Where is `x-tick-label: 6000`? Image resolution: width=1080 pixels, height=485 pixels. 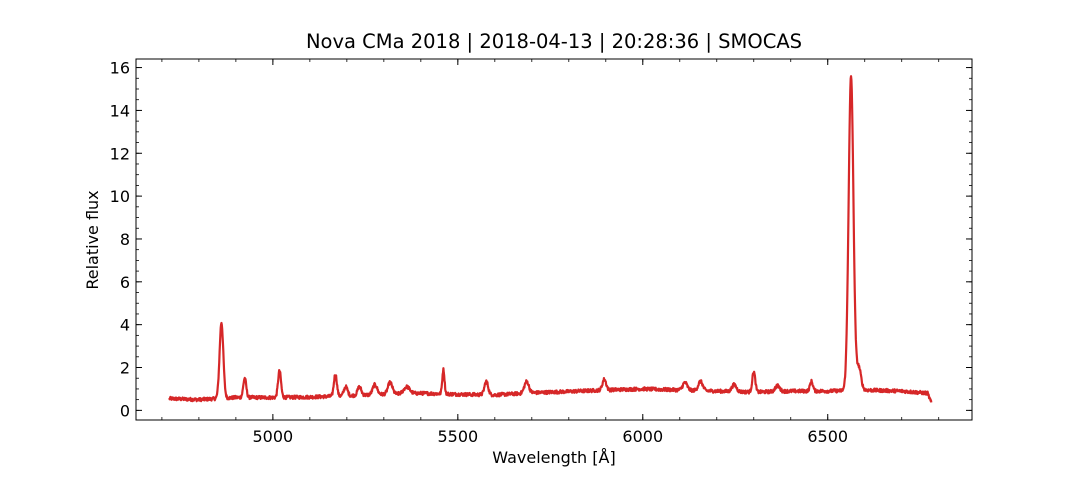
x-tick-label: 6000 is located at coordinates (642, 436).